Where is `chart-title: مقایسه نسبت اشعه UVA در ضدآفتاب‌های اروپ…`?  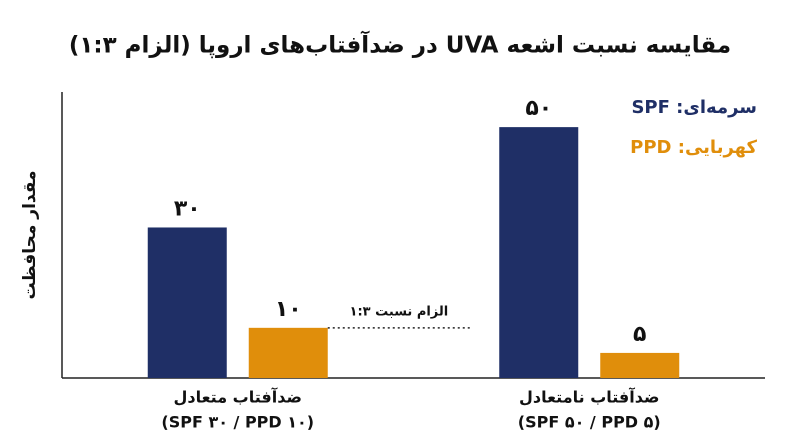
chart-title: مقایسه نسبت اشعه UVA در ضدآفتاب‌های اروپ… is located at coordinates (400, 44).